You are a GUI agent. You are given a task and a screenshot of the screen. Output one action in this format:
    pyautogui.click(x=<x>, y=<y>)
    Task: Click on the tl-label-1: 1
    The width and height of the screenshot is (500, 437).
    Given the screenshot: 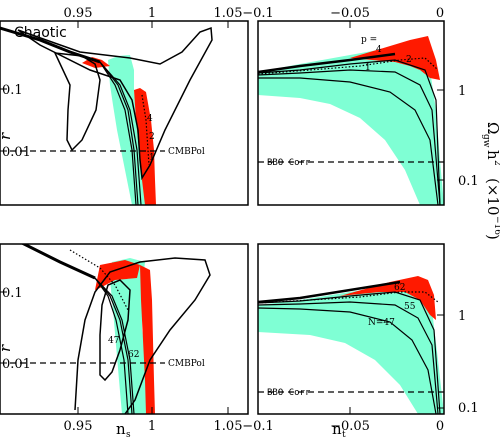 What is the action you would take?
    pyautogui.click(x=152, y=158)
    